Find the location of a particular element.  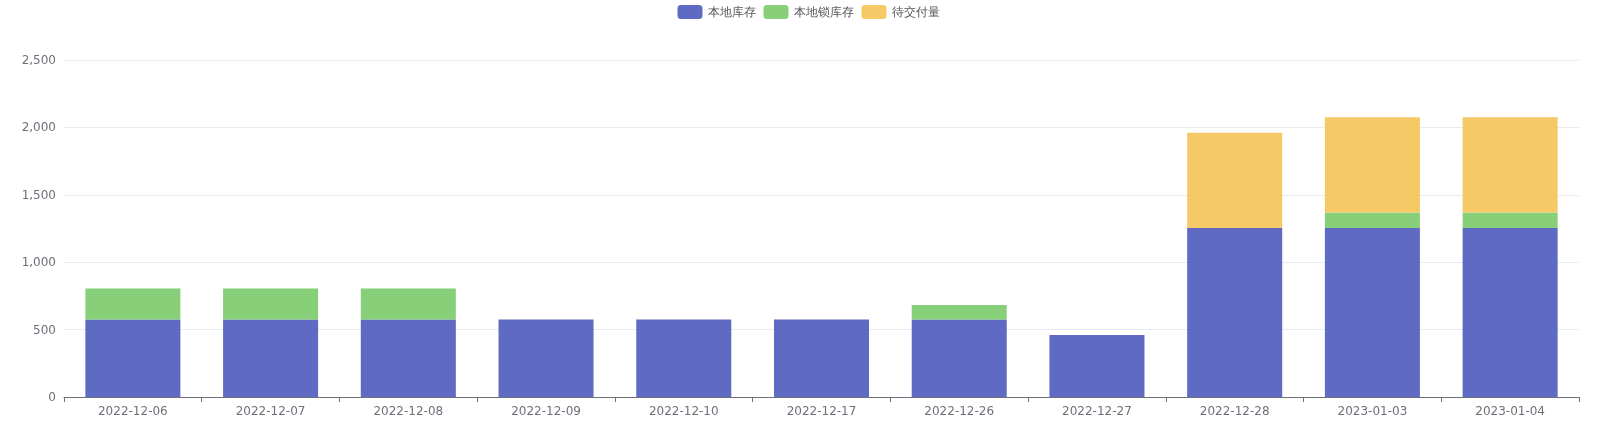

y-tick-label: 1,500 is located at coordinates (38, 194).